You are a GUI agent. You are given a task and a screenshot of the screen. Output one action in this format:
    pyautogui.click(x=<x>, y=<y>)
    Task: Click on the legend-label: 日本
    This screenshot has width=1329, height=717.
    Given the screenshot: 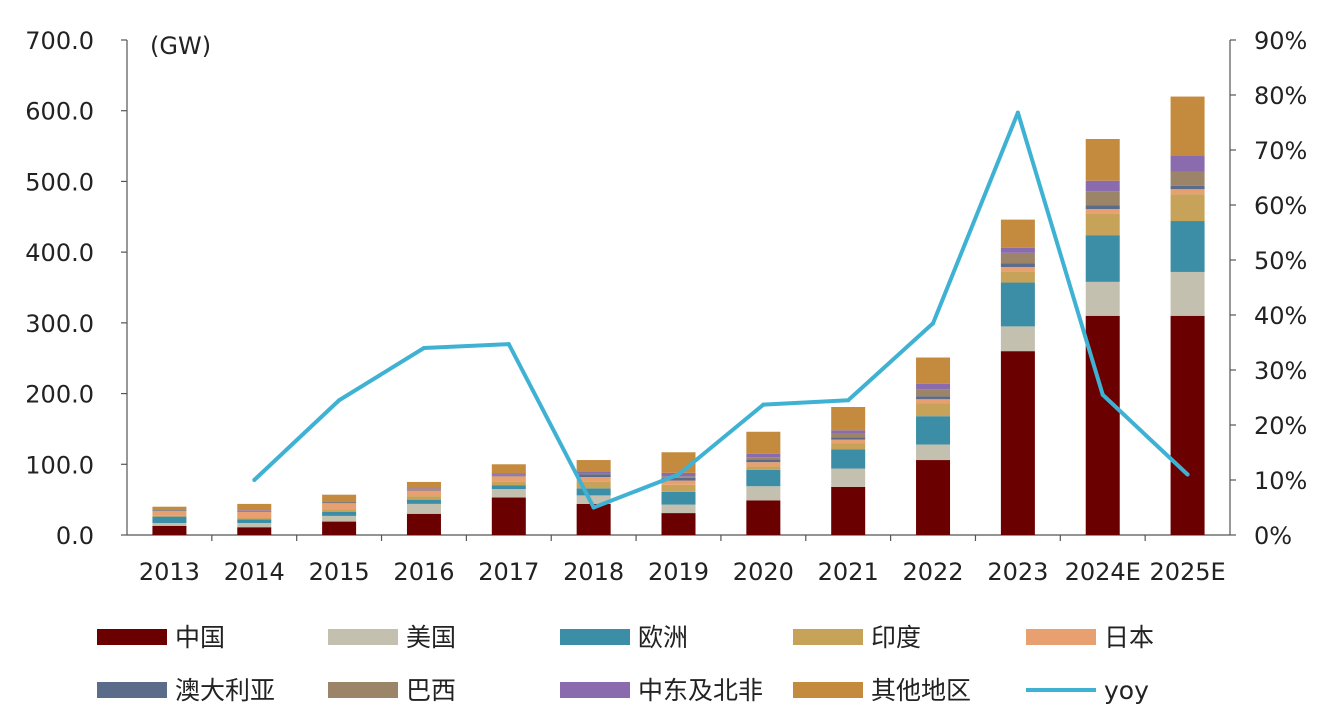 What is the action you would take?
    pyautogui.click(x=1129, y=637)
    